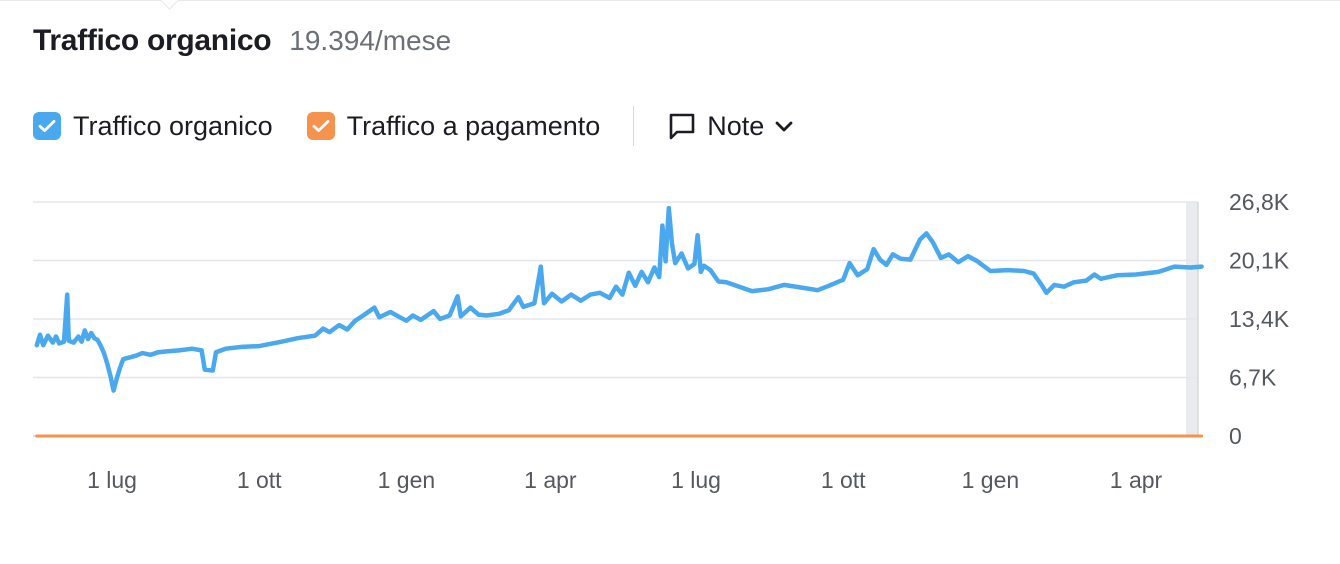 This screenshot has height=564, width=1340. What do you see at coordinates (670, 0) in the screenshot?
I see `top-border` at bounding box center [670, 0].